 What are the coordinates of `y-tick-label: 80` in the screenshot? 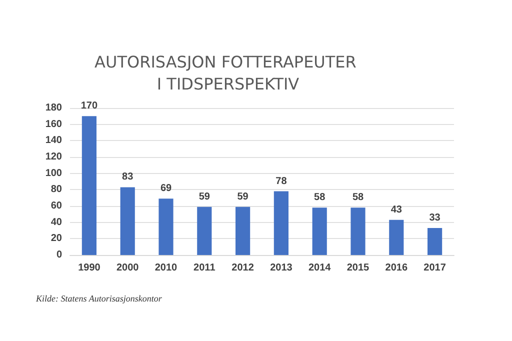 It's located at (56, 190).